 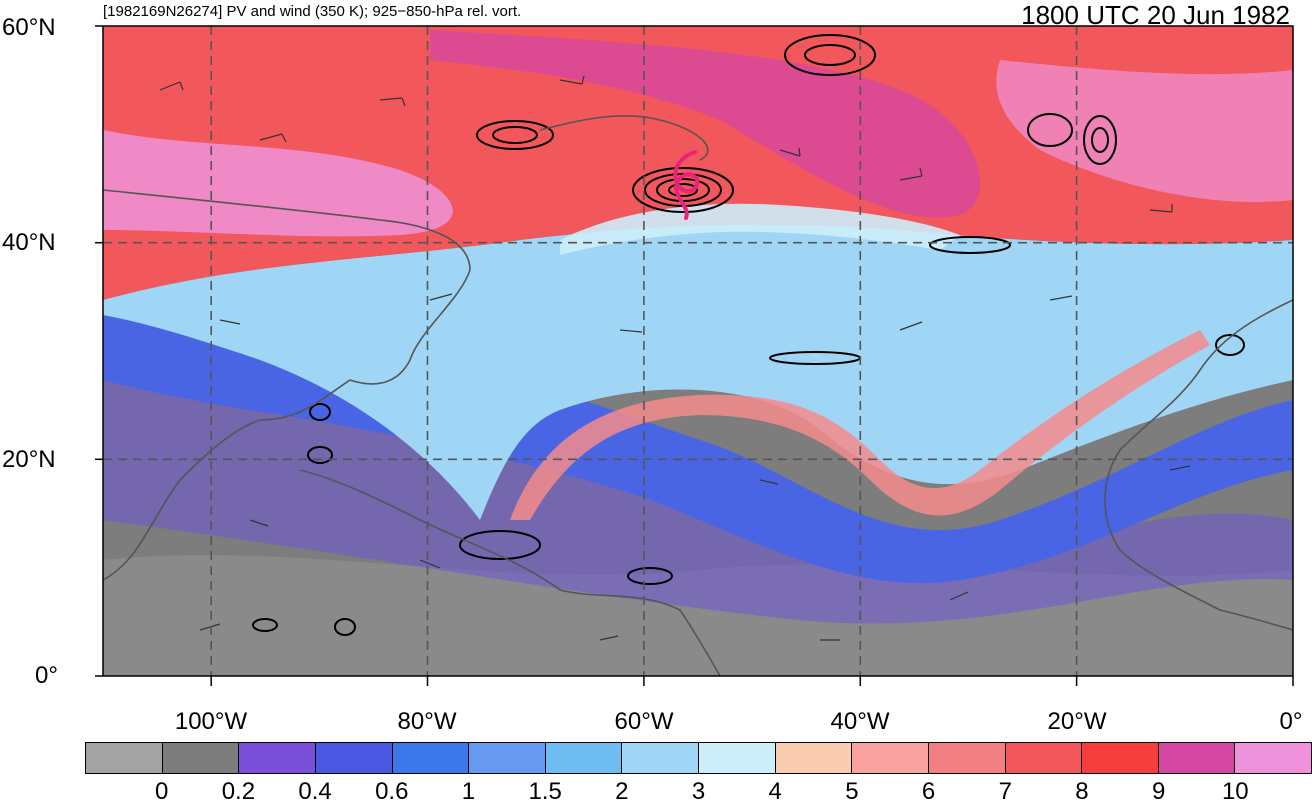 I want to click on colorbar-label: 5, so click(x=852, y=791).